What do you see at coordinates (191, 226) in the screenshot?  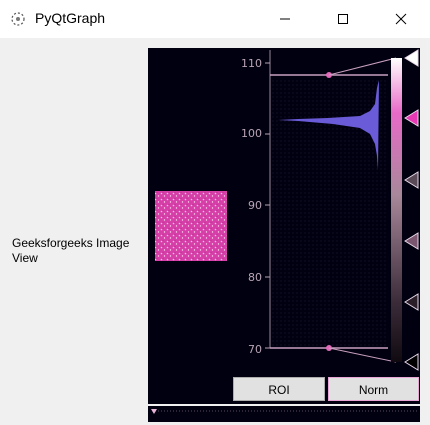 I see `image-thumbnail` at bounding box center [191, 226].